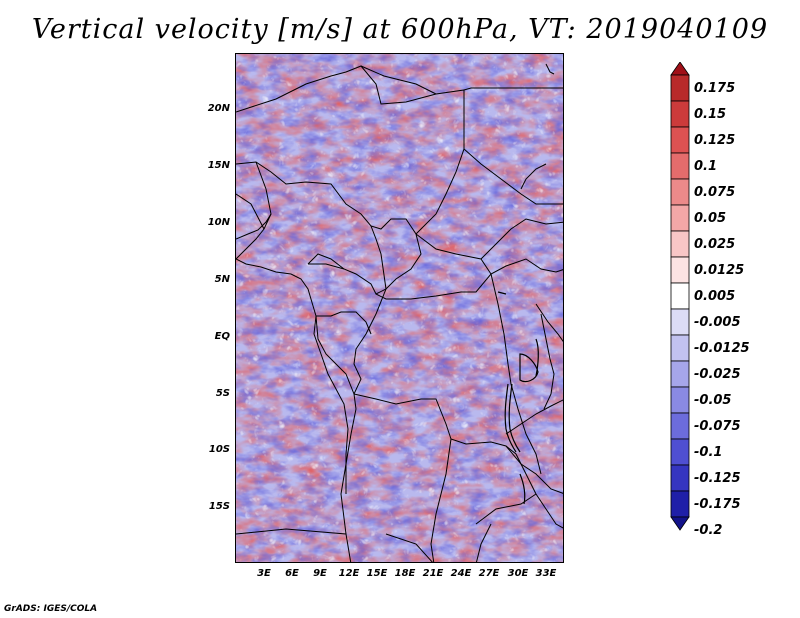 This screenshot has height=618, width=800. What do you see at coordinates (377, 573) in the screenshot?
I see `lon-label-15e: 15E` at bounding box center [377, 573].